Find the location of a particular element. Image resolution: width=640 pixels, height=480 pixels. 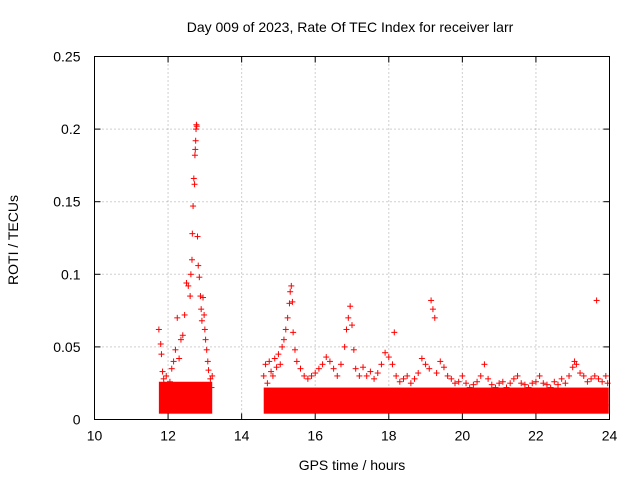

y-tick-label: 0.05 is located at coordinates (66, 347).